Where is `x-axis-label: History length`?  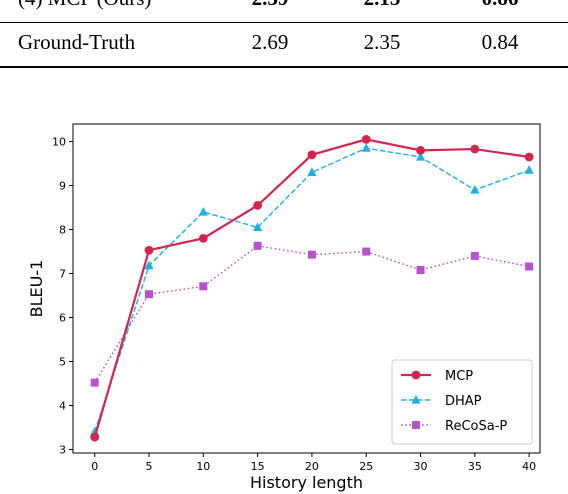
x-axis-label: History length is located at coordinates (306, 482).